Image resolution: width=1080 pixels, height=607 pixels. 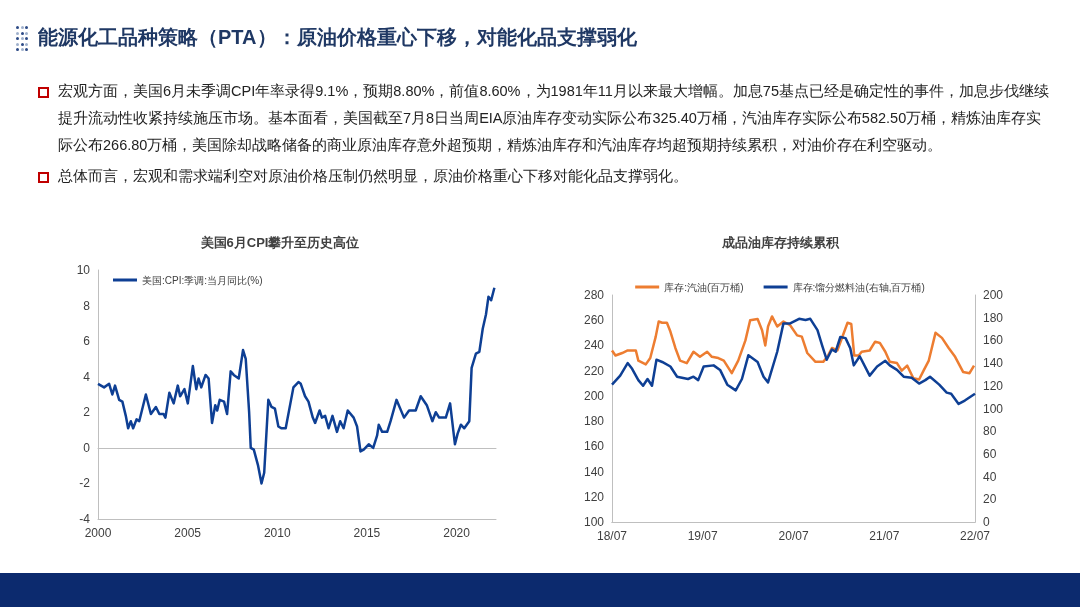 I want to click on y-tick-label: 6, so click(x=87, y=341).